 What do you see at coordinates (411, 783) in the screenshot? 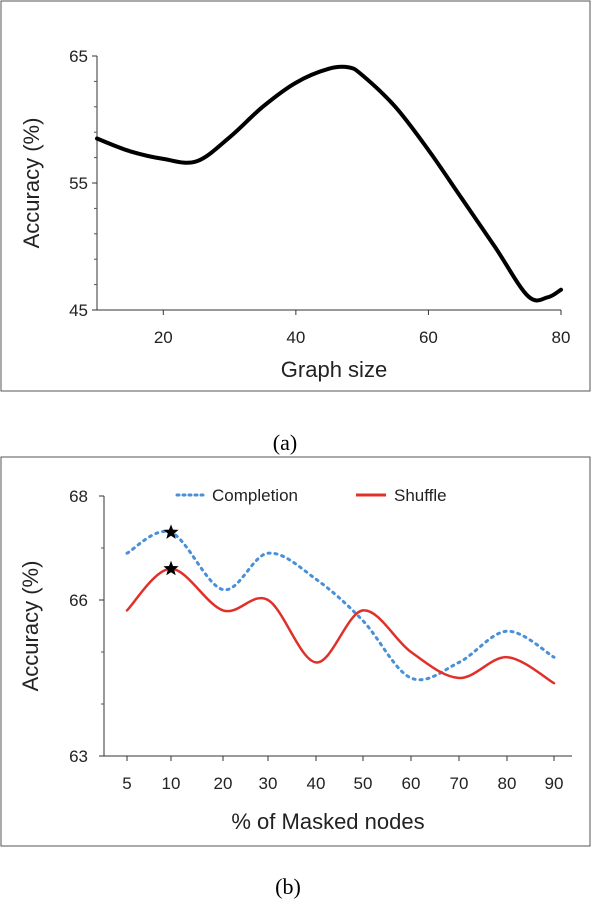
I see `chart-b-x-tick-label: 60` at bounding box center [411, 783].